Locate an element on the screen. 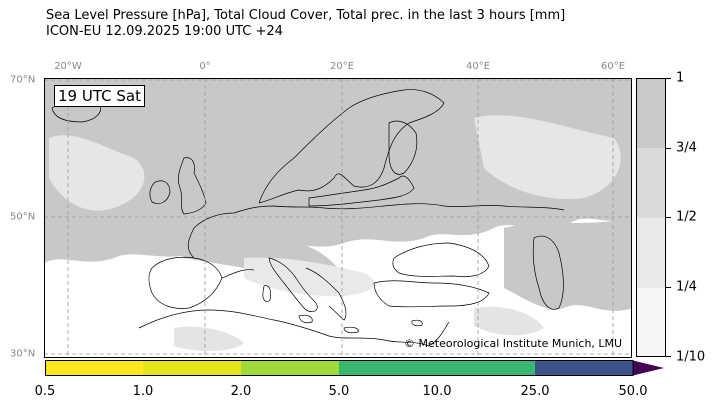 The image size is (716, 409). lat-label-50n: 50°N is located at coordinates (23, 217).